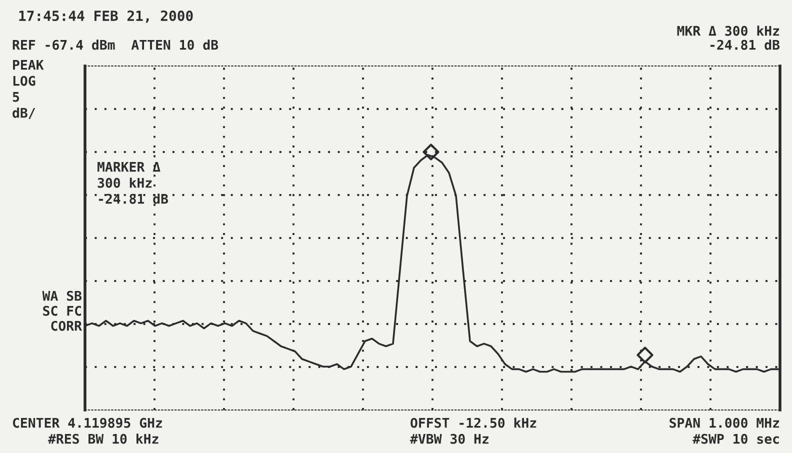 The height and width of the screenshot is (453, 792). I want to click on annotation: -24.81 dB, so click(133, 199).